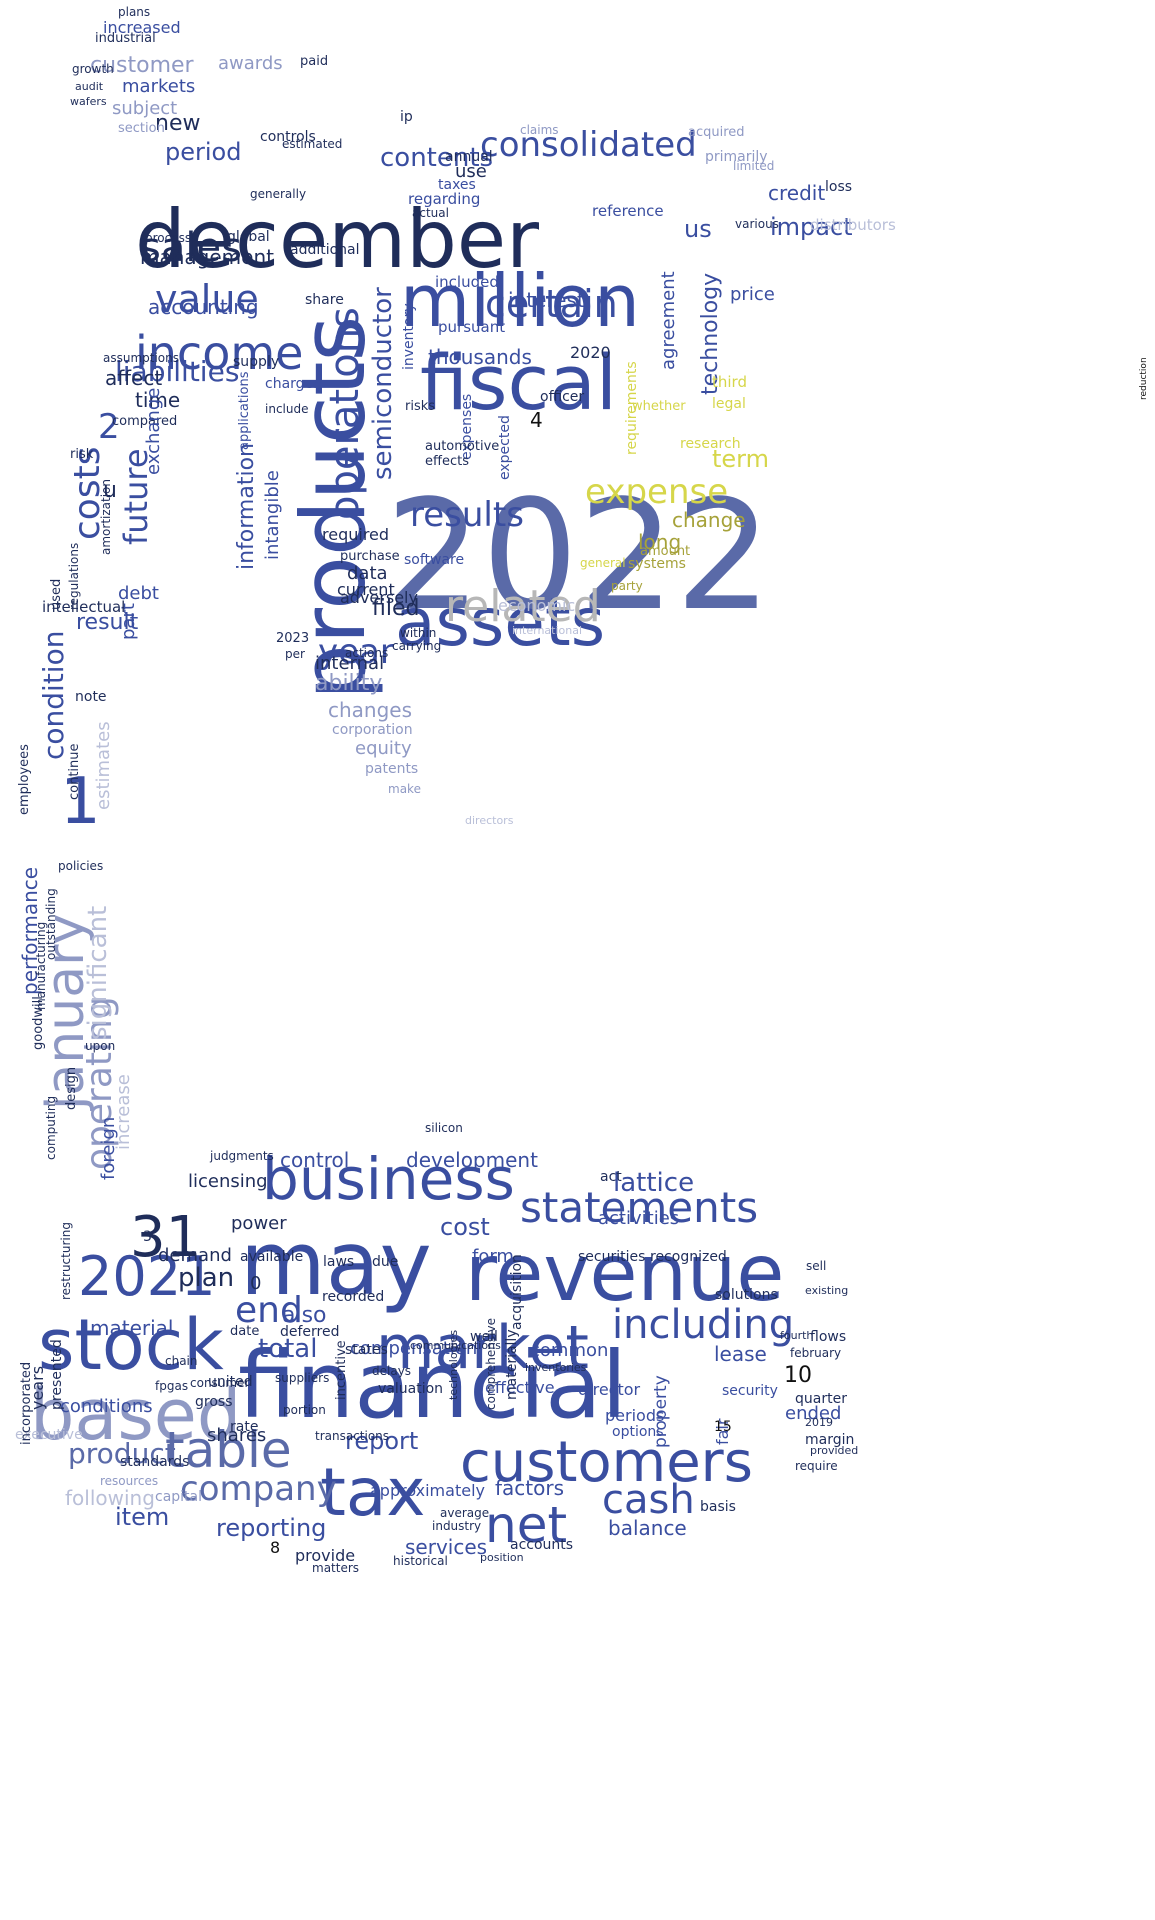  What do you see at coordinates (710, 444) in the screenshot?
I see `cloud-word-research: research` at bounding box center [710, 444].